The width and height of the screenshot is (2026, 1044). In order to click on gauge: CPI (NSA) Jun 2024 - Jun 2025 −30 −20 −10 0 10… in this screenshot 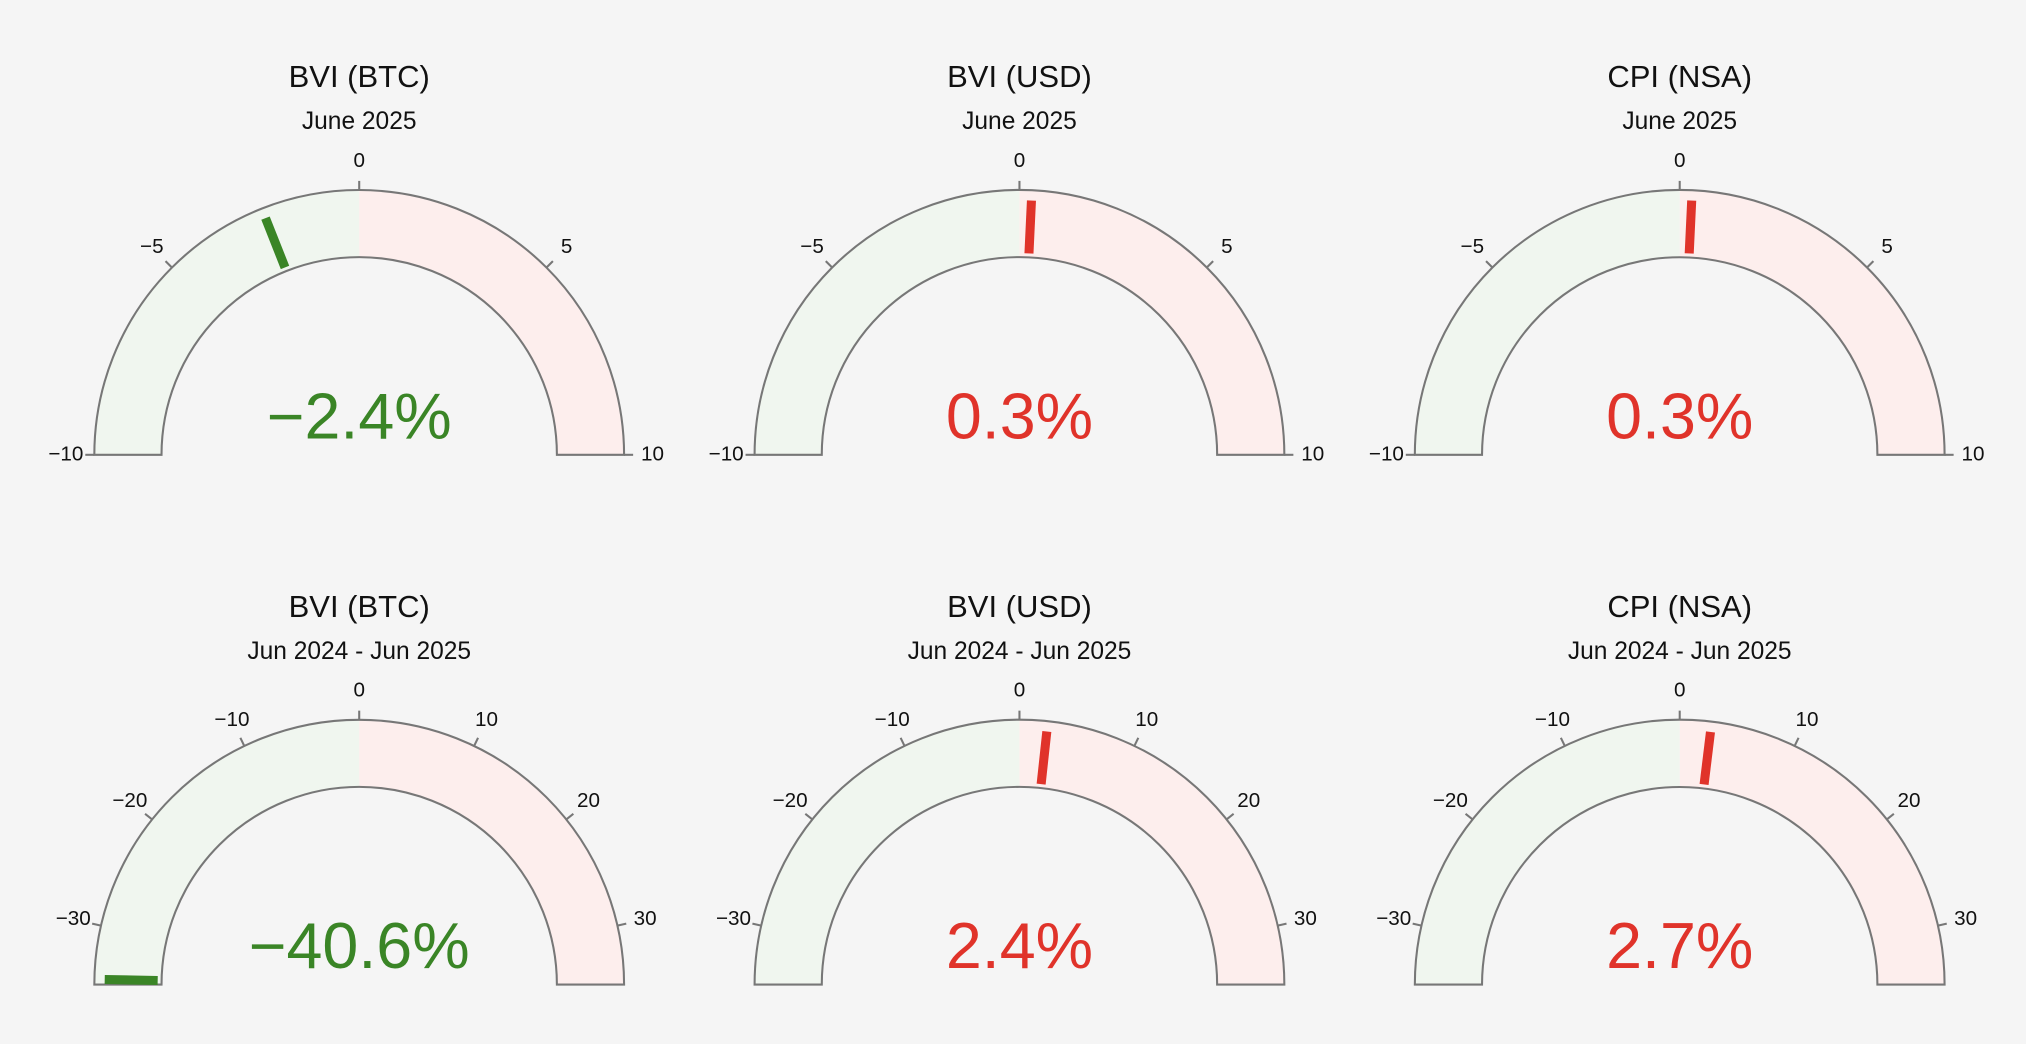, I will do `click(1676, 787)`.